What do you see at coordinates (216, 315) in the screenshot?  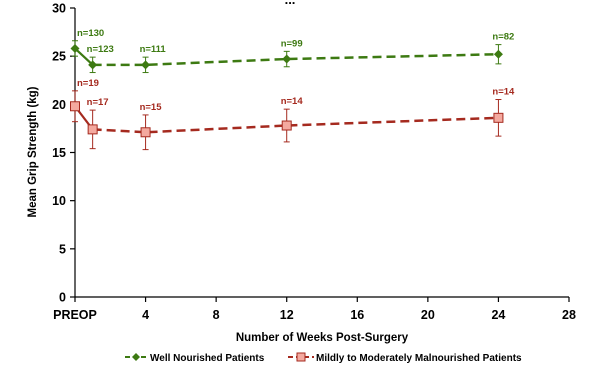 I see `x-tick-label: 8` at bounding box center [216, 315].